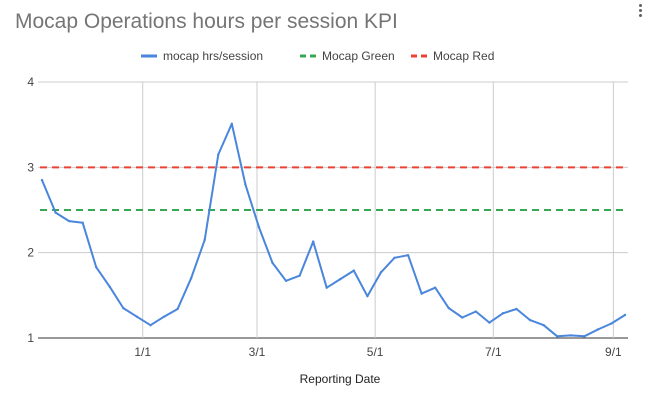 The image size is (656, 402). I want to click on y-tick-label: 1, so click(30, 338).